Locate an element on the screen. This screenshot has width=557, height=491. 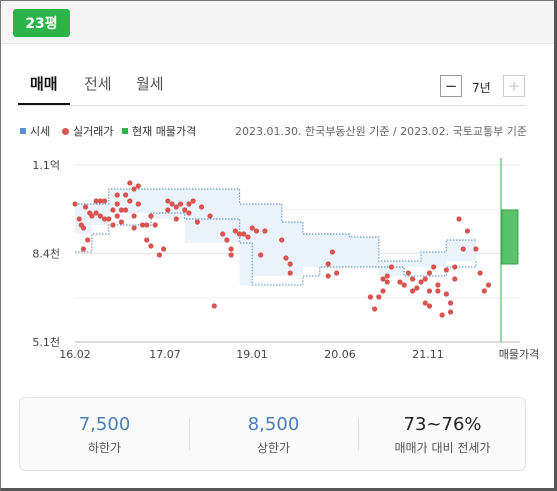
market-price-band is located at coordinates (275, 237).